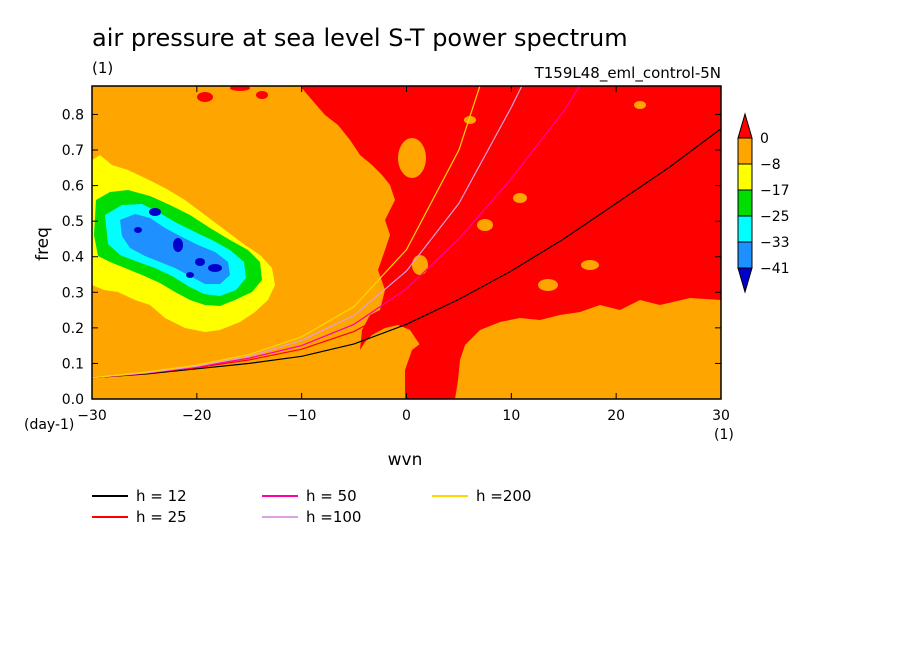 The width and height of the screenshot is (904, 654). Describe the element at coordinates (503, 496) in the screenshot. I see `legend-label: h =200` at that location.